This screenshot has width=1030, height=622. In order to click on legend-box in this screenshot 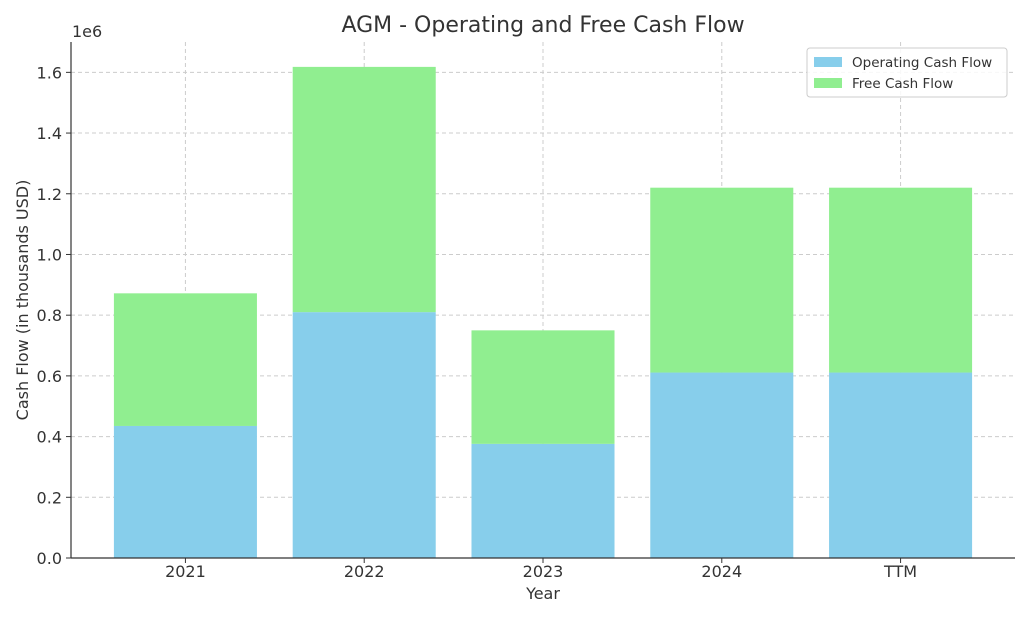, I will do `click(907, 72)`.